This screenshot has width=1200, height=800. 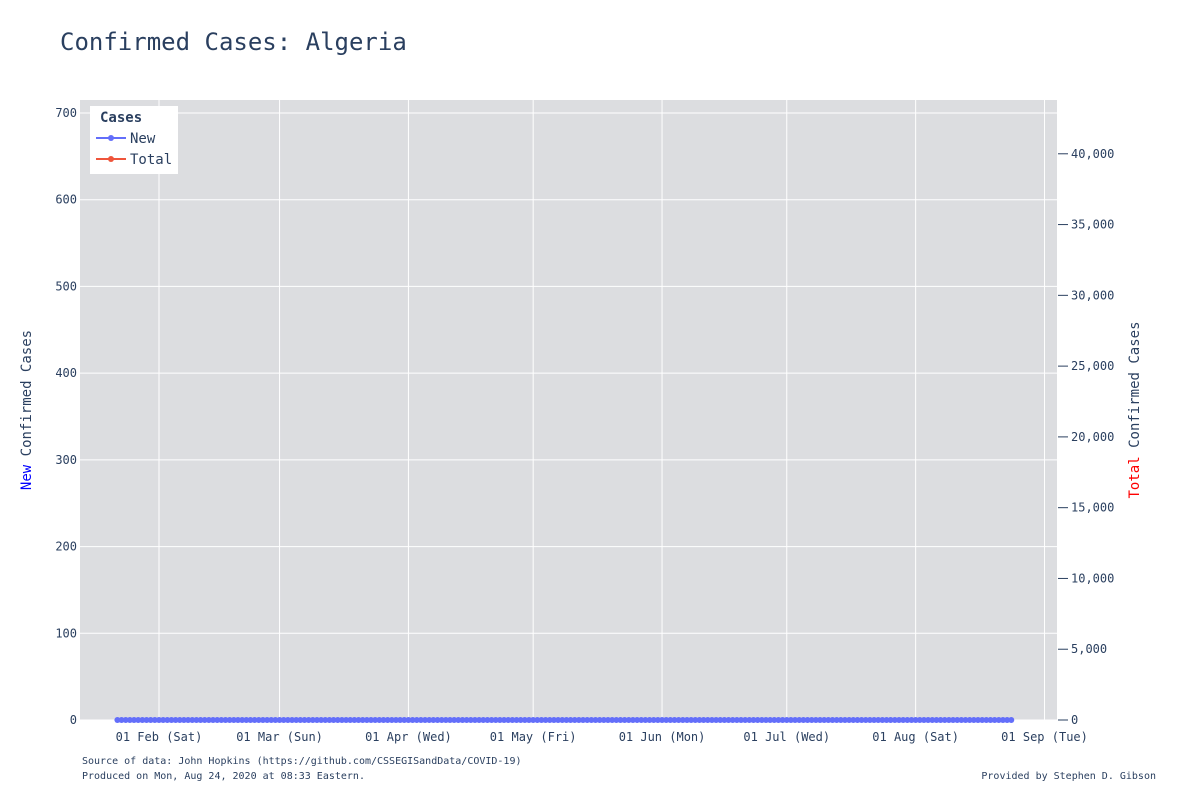 I want to click on legend: Cases New Total, so click(x=134, y=140).